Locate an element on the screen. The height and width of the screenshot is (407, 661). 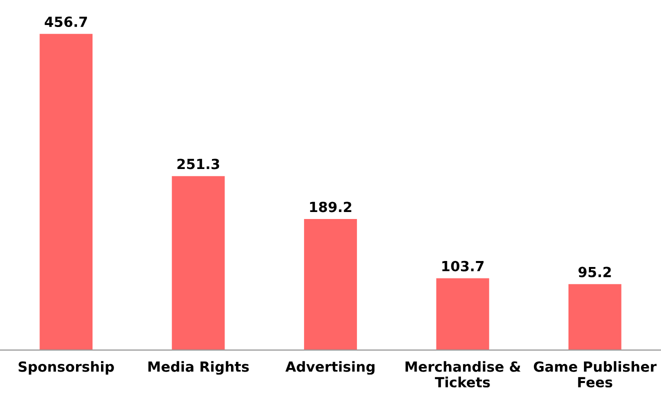
data-label: 189.2 is located at coordinates (331, 207).